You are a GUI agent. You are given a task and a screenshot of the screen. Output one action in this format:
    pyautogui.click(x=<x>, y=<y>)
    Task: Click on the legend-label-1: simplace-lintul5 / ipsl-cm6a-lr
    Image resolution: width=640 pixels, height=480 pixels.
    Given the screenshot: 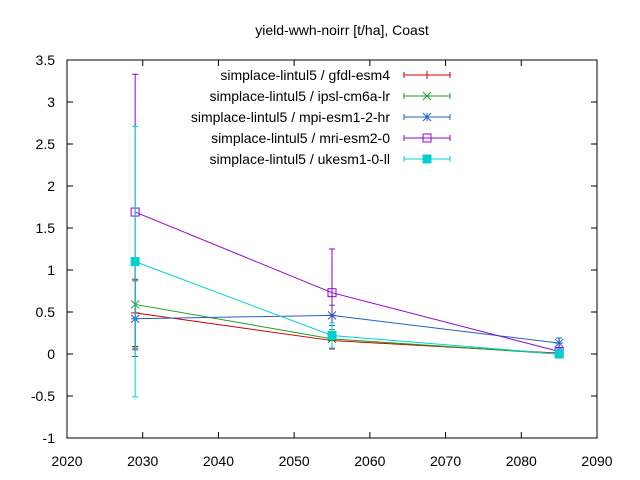 What is the action you would take?
    pyautogui.click(x=300, y=96)
    